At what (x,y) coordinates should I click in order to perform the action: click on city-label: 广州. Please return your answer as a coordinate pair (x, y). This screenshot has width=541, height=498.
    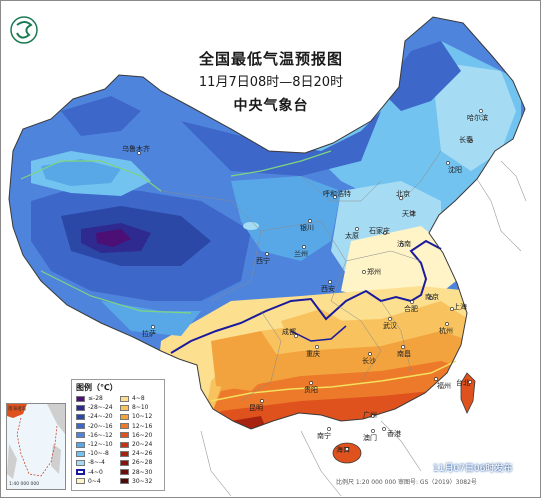
    Looking at the image, I should click on (370, 415).